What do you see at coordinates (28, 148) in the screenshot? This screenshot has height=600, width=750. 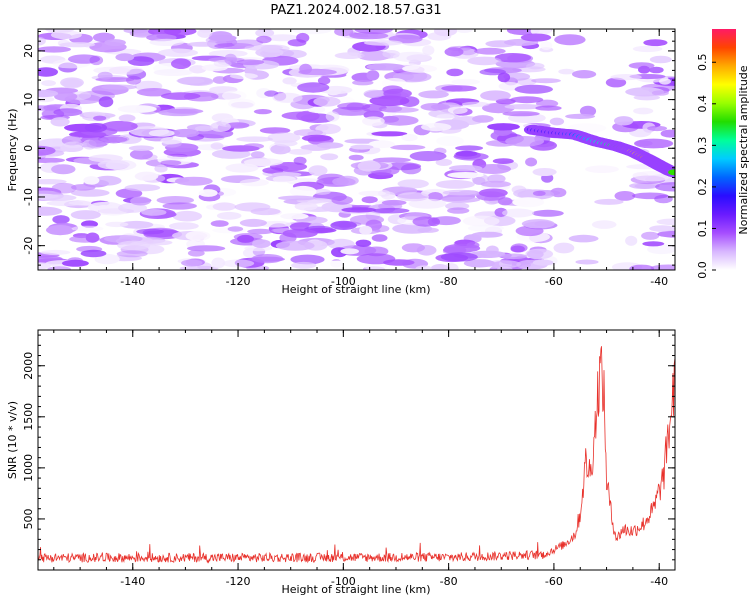 I see `y-tick-label: 0` at bounding box center [28, 148].